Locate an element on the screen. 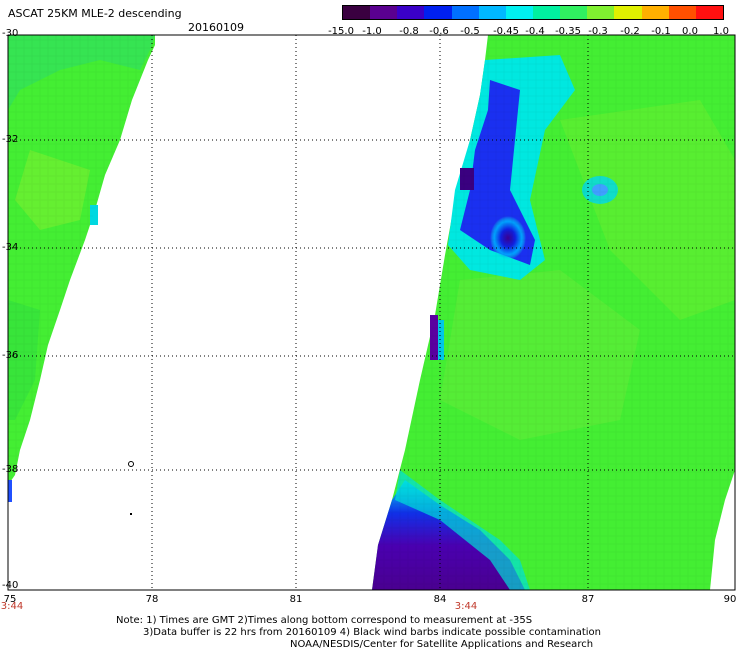 The image size is (740, 651). colorbar-label: 0.0 is located at coordinates (690, 31).